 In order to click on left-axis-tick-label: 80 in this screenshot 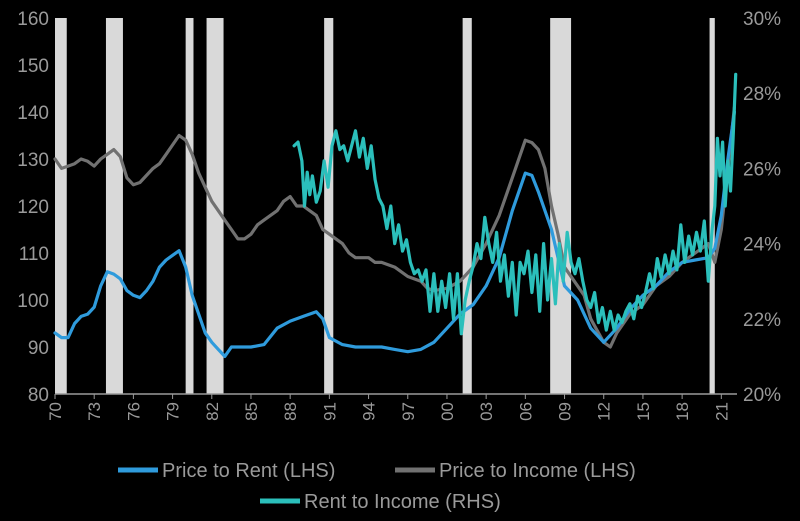, I will do `click(38, 395)`.